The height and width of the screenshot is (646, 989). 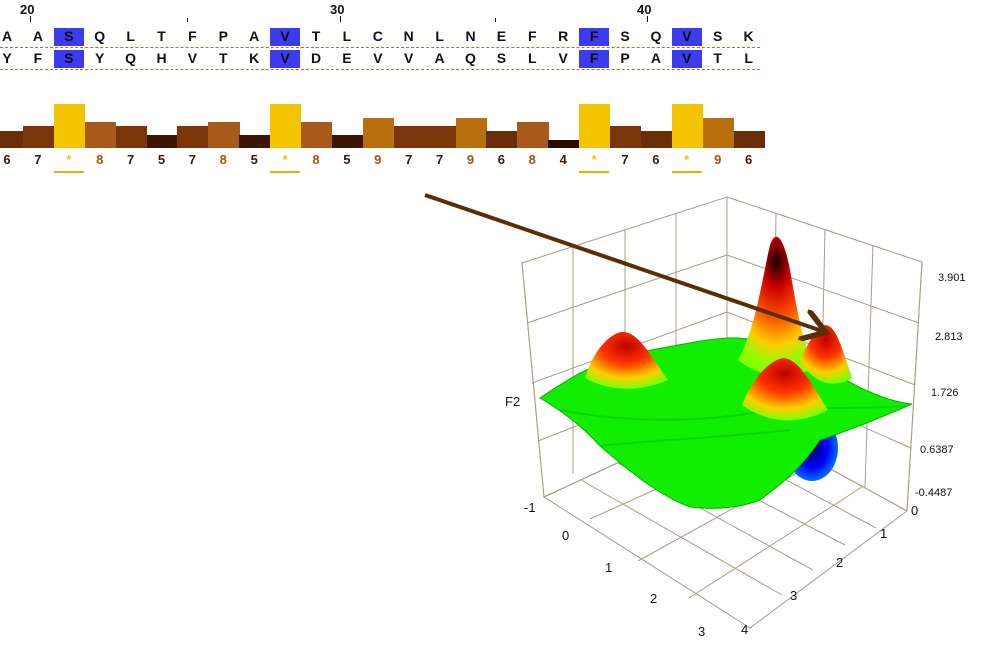 I want to click on sequence-residue: Y, so click(x=100, y=58).